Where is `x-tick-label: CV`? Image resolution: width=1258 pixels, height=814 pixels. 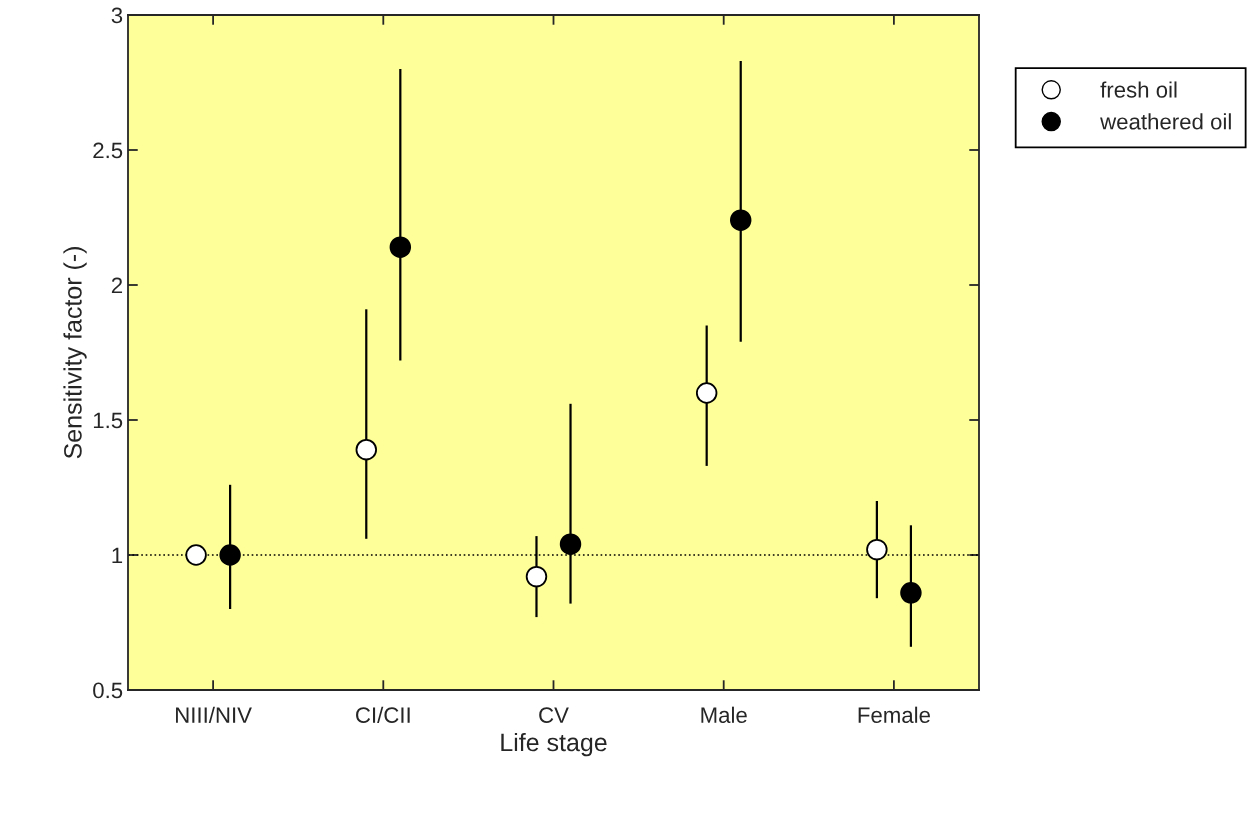 x-tick-label: CV is located at coordinates (554, 715).